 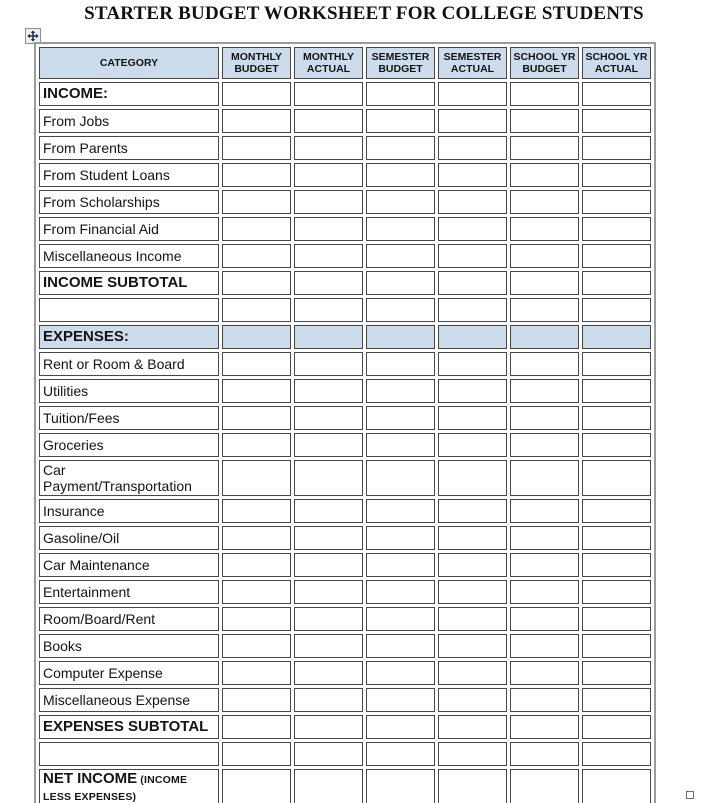 I want to click on table-move-handle, so click(x=33, y=36).